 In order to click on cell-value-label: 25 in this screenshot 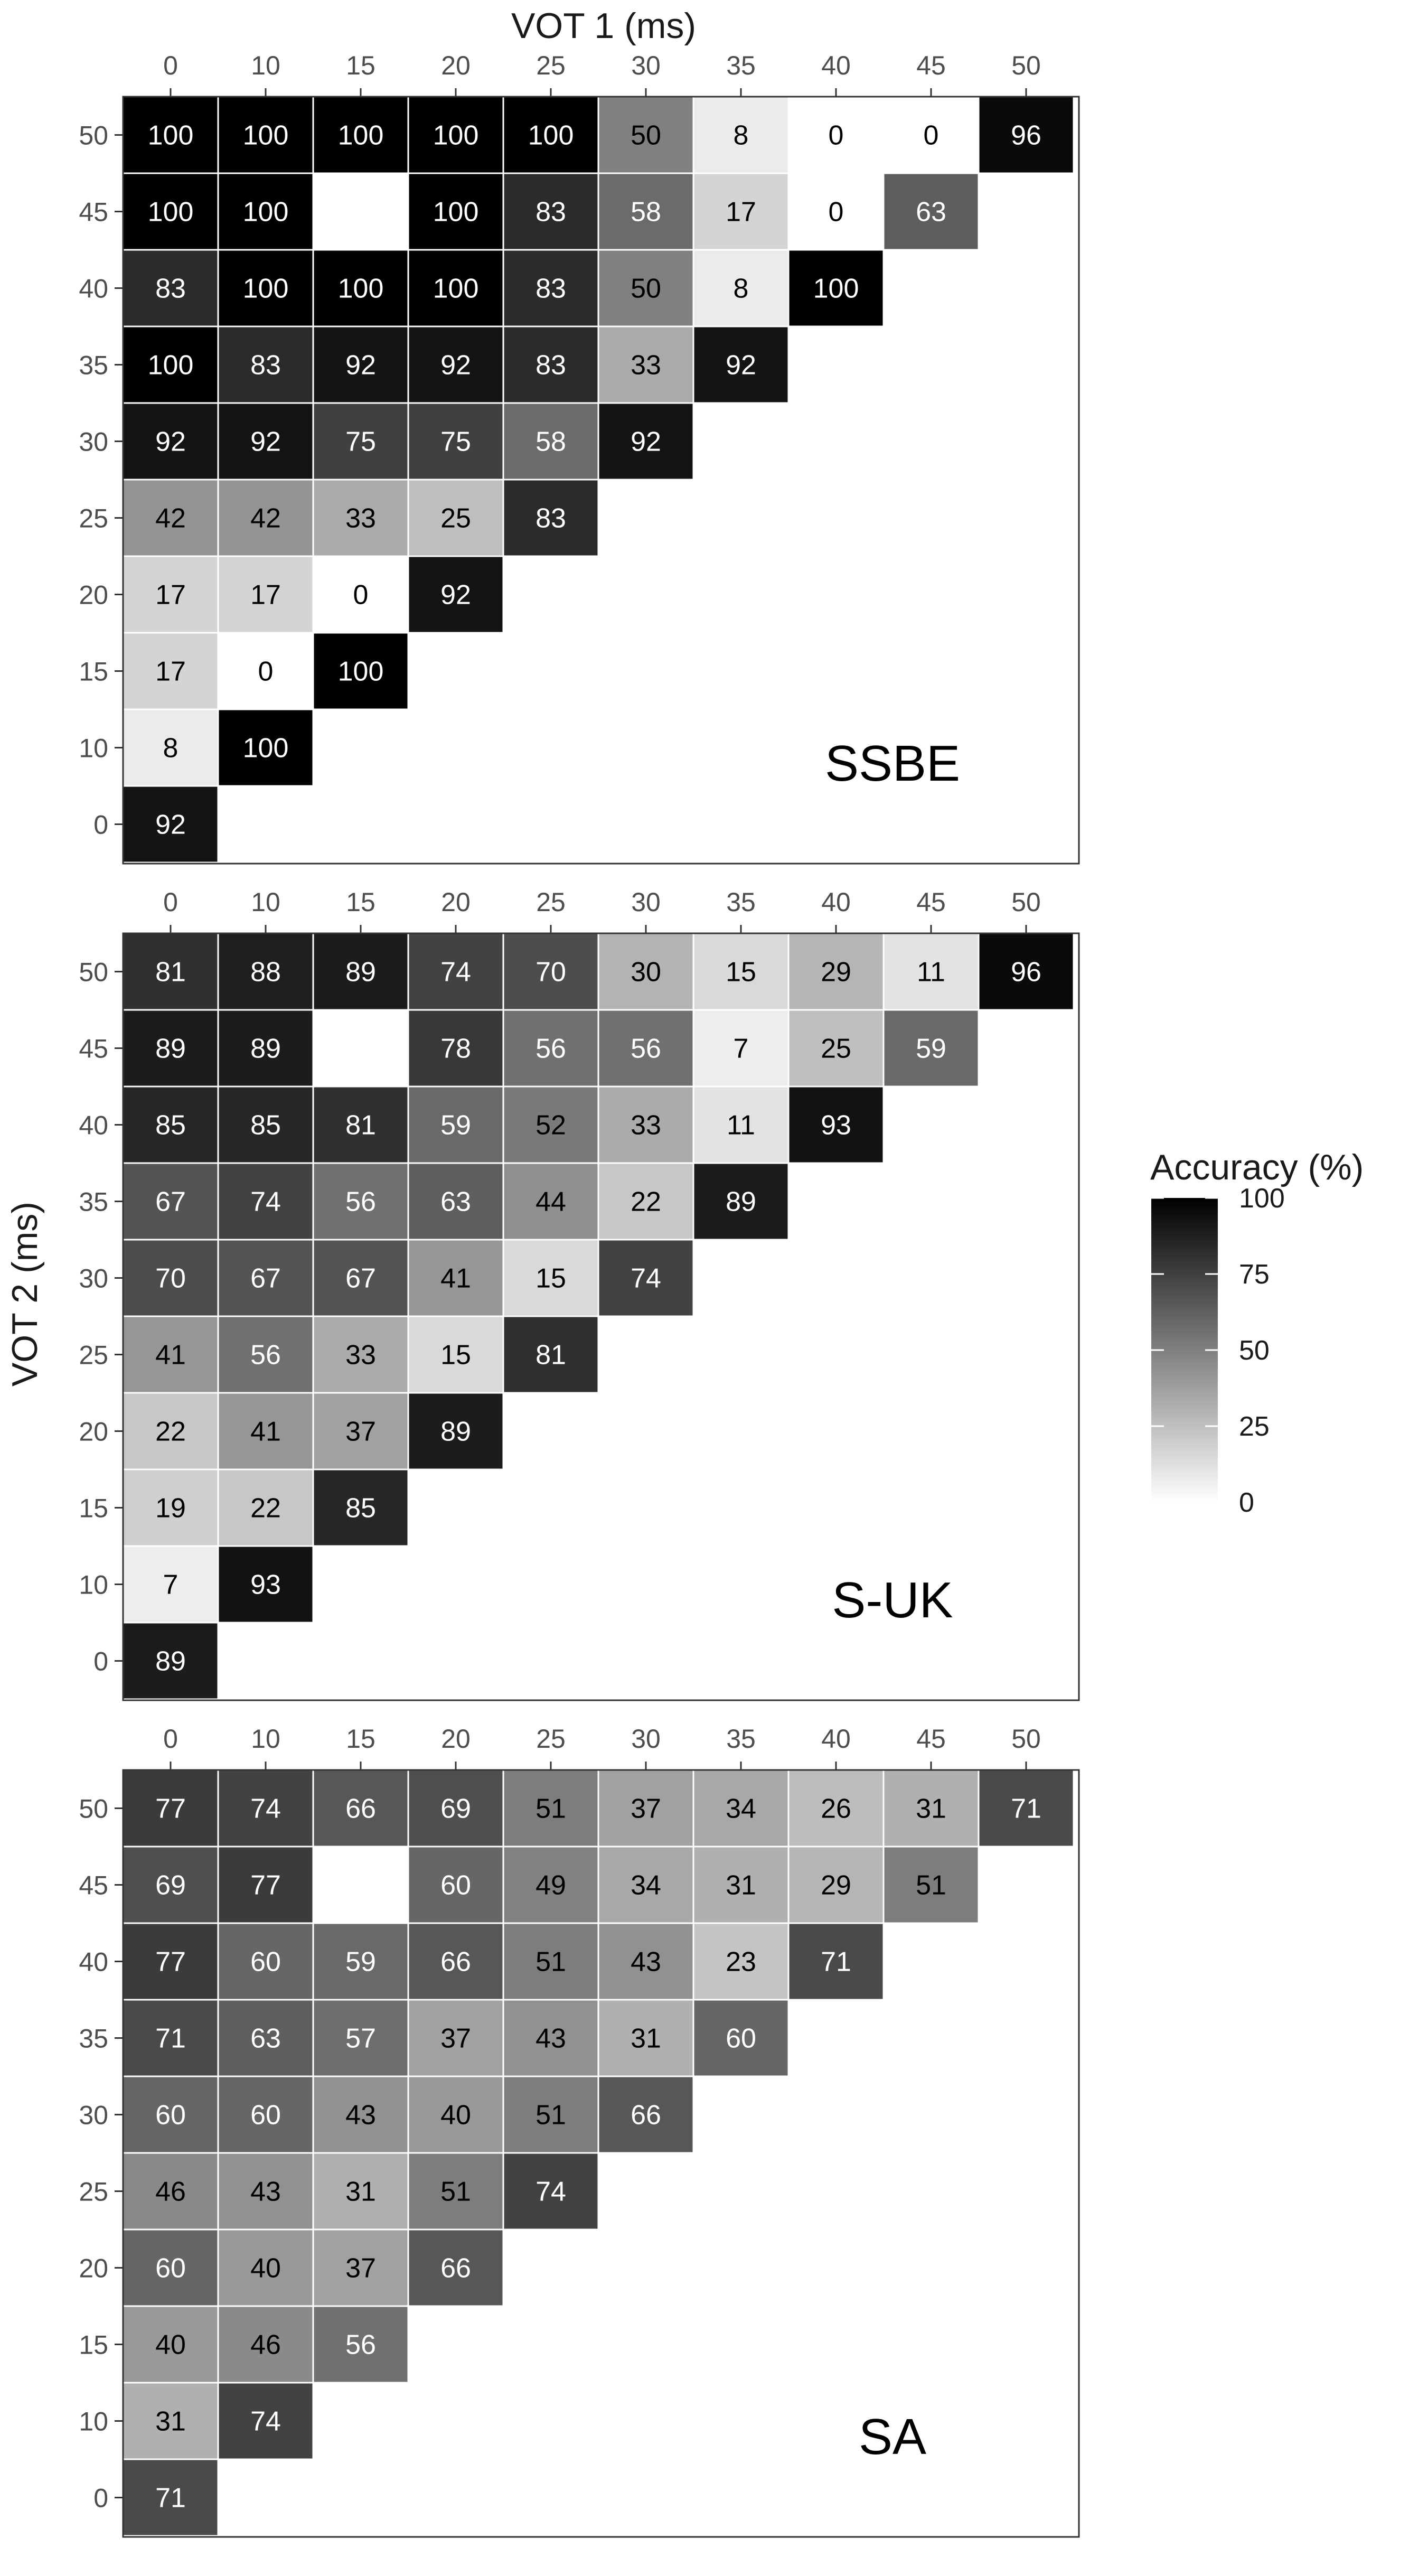, I will do `click(455, 518)`.